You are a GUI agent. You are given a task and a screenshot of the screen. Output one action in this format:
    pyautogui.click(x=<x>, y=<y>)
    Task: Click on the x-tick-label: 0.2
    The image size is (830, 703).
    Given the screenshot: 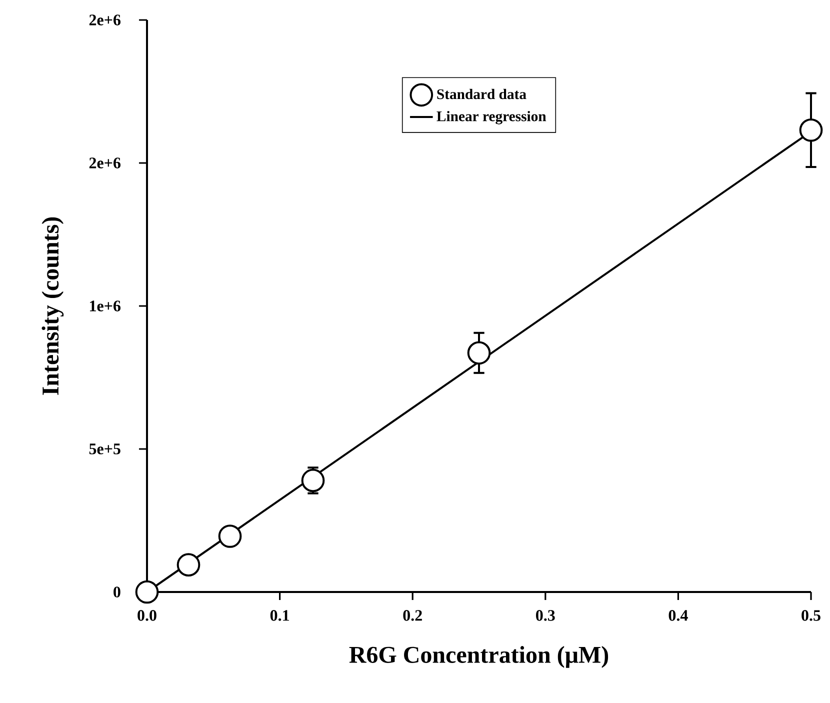 What is the action you would take?
    pyautogui.click(x=412, y=615)
    